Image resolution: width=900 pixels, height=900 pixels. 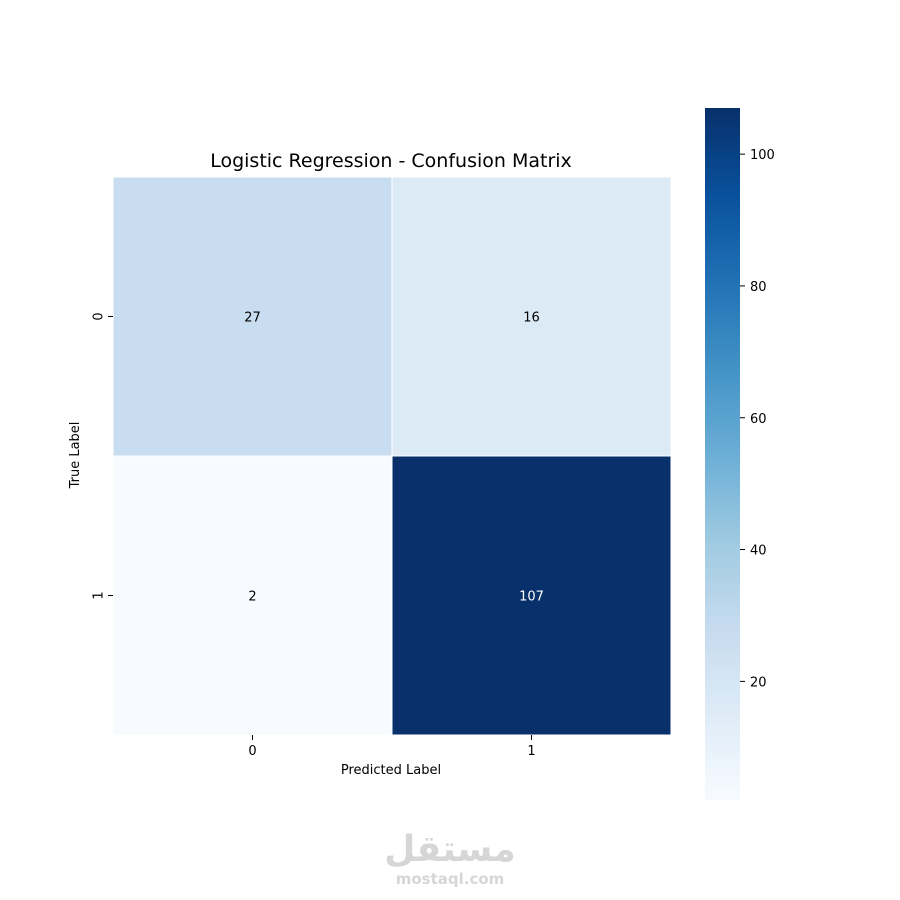 I want to click on x-tick-label-1: 1, so click(x=531, y=751).